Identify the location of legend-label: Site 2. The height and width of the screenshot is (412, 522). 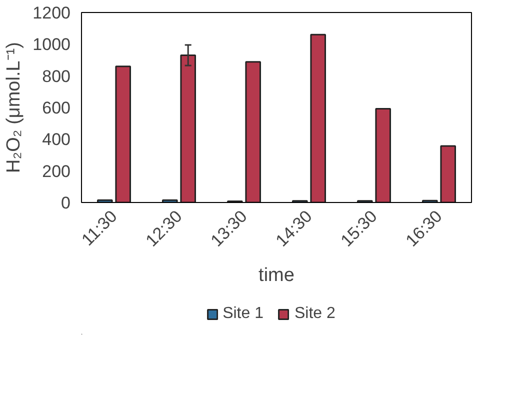
(315, 314).